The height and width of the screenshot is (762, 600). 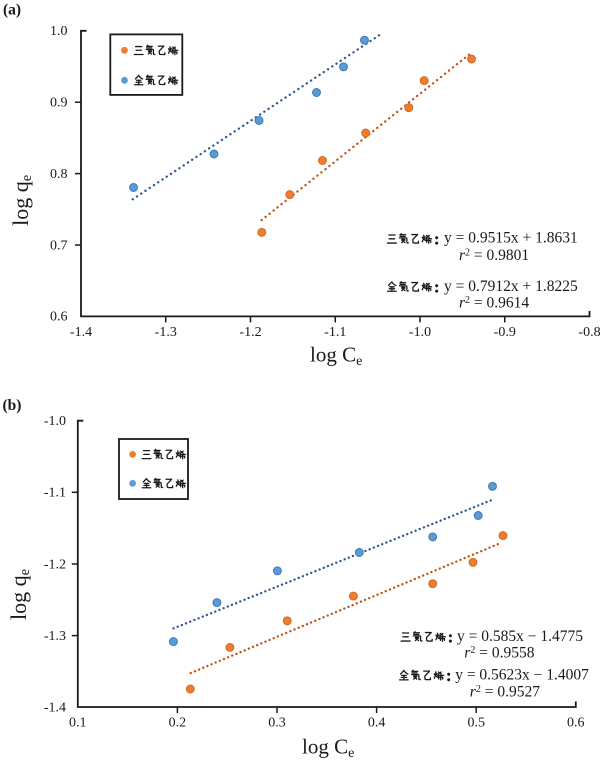 What do you see at coordinates (277, 723) in the screenshot?
I see `svg-text: 0.3` at bounding box center [277, 723].